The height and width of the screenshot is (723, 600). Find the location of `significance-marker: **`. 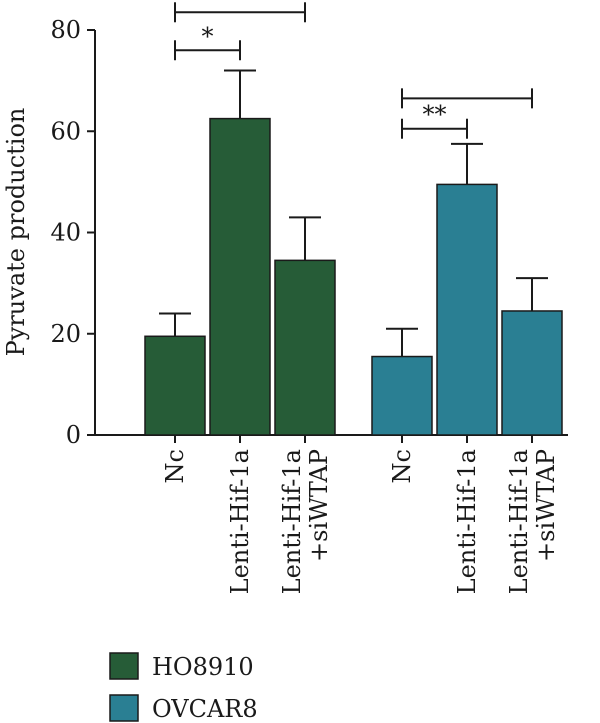

significance-marker: ** is located at coordinates (435, 115).